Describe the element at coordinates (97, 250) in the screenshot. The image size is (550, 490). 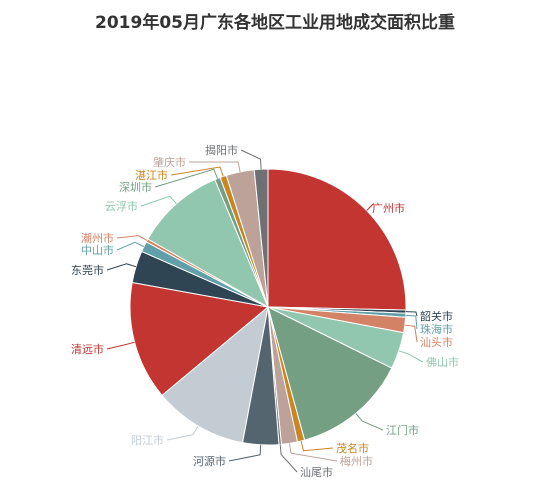
I see `slice-label-13: 中山市` at that location.